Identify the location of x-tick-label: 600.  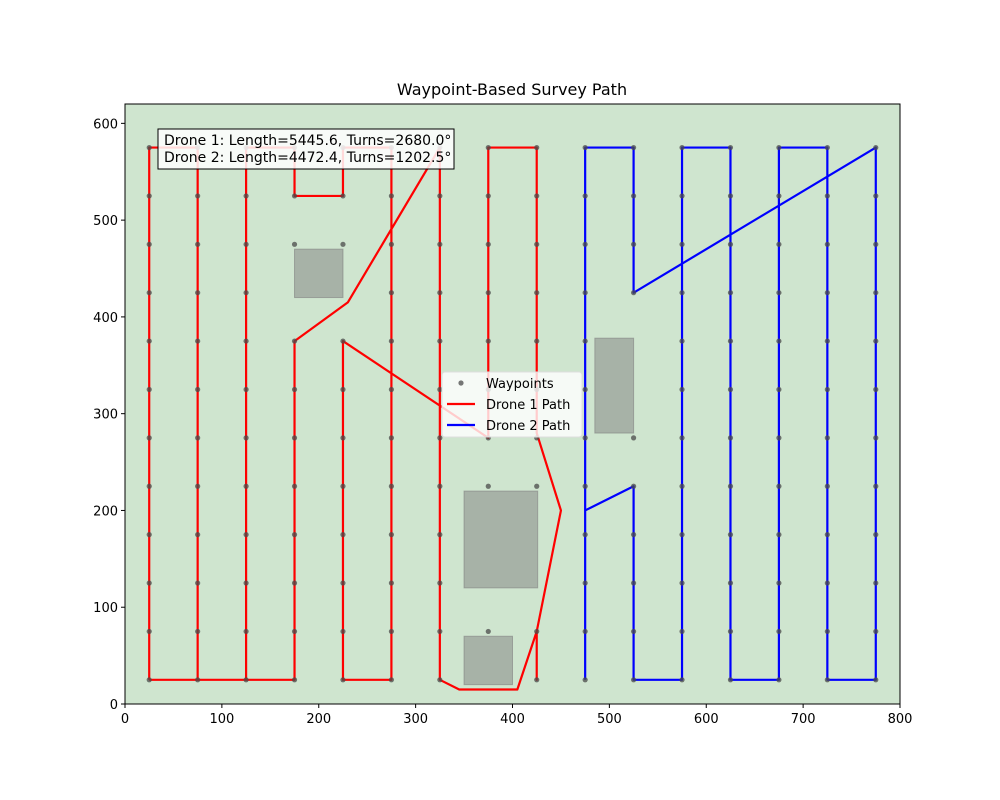
(706, 719).